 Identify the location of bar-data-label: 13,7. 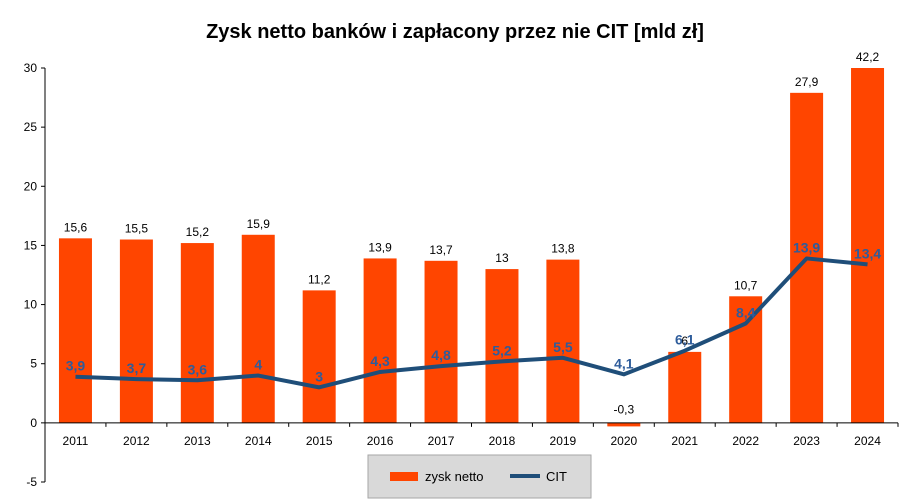
(441, 250).